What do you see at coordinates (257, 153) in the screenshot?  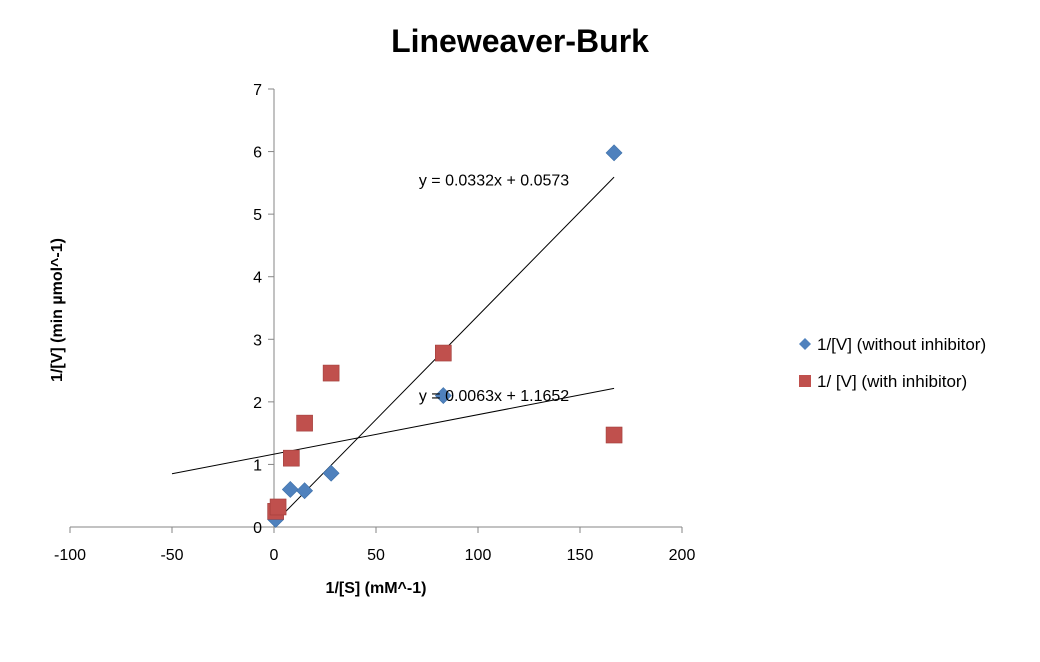 I see `y-tick-label: 6` at bounding box center [257, 153].